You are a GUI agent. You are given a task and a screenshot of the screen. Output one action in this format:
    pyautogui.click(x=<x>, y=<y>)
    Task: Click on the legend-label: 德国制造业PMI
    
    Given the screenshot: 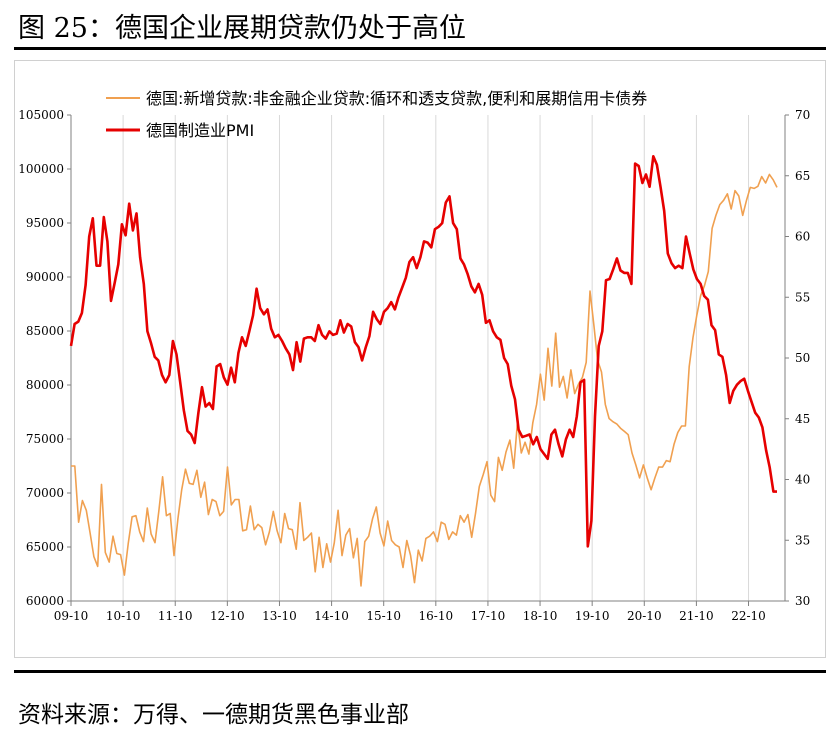 What is the action you would take?
    pyautogui.click(x=200, y=130)
    